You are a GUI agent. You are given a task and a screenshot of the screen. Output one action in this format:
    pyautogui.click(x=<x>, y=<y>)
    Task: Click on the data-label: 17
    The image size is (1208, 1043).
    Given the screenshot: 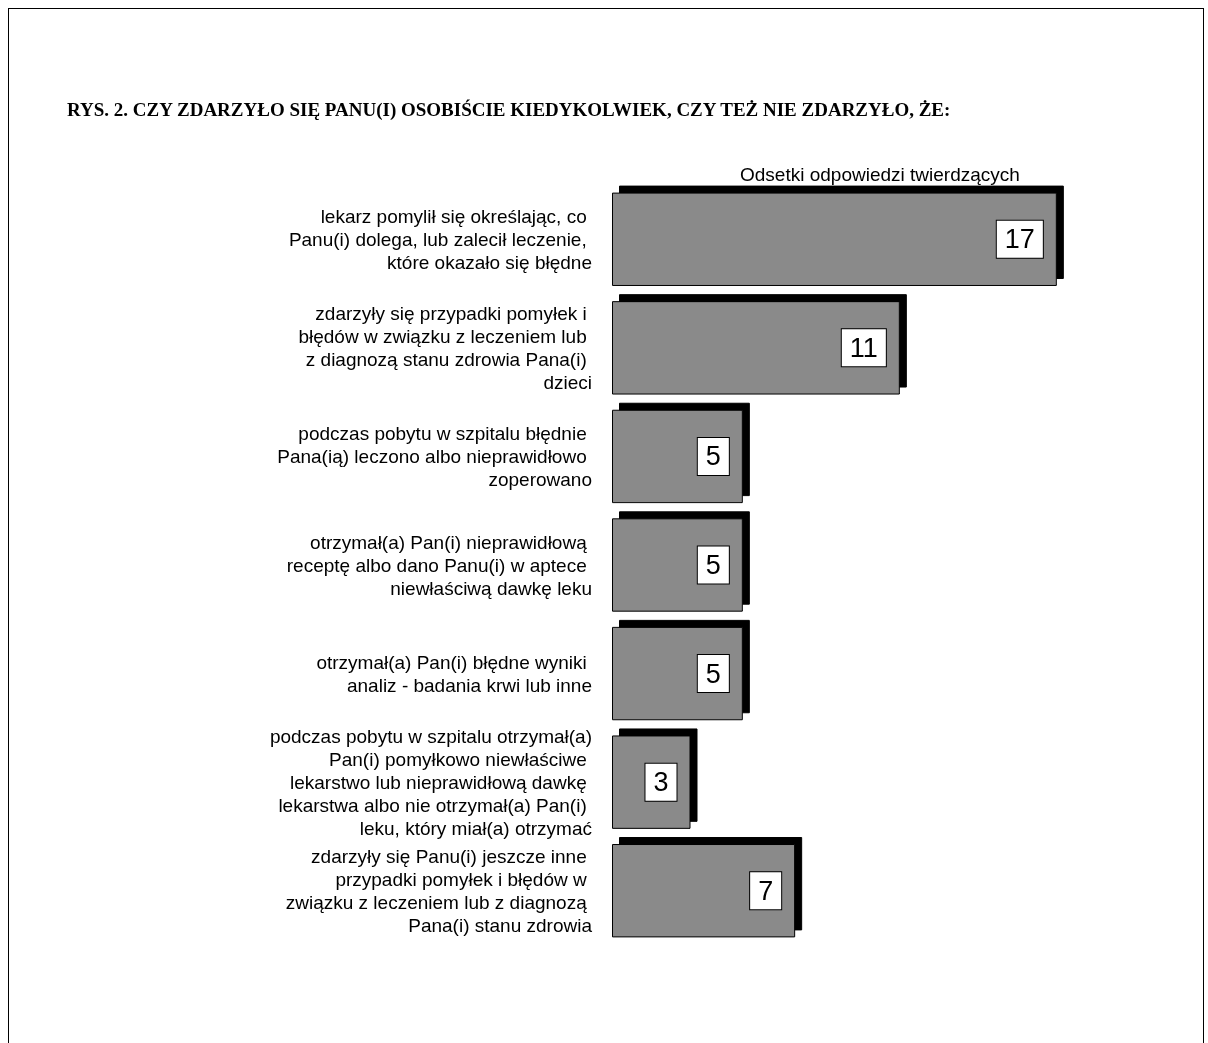 What is the action you would take?
    pyautogui.click(x=1019, y=239)
    